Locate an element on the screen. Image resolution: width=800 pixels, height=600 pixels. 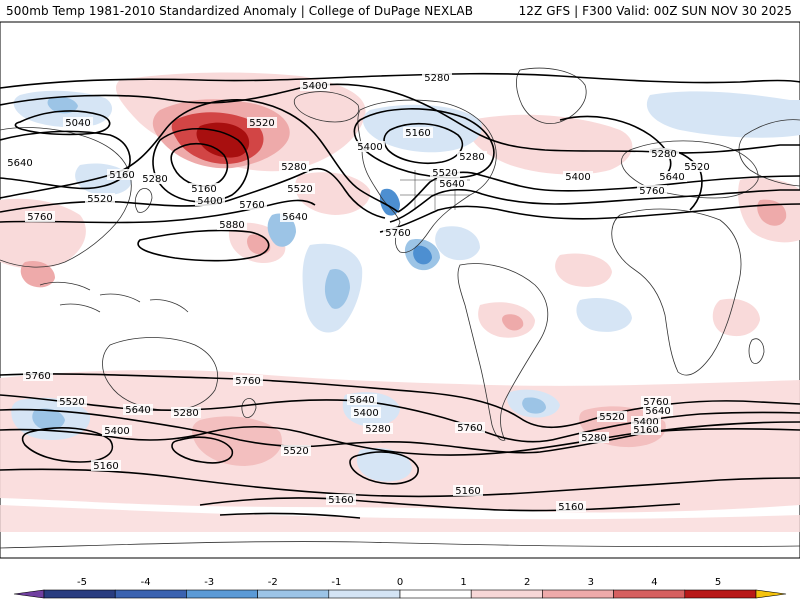
contour-label-sh-5280-atl: 5280 is located at coordinates (593, 438).